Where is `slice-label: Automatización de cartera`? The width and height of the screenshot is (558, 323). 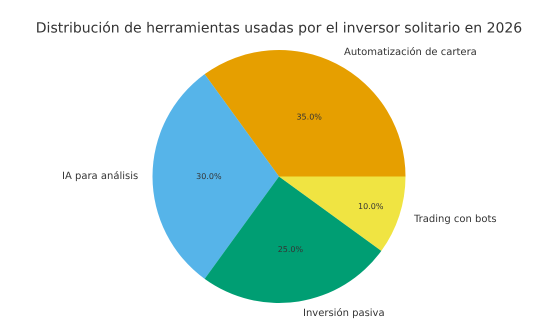
slice-label: Automatización de cartera is located at coordinates (410, 52).